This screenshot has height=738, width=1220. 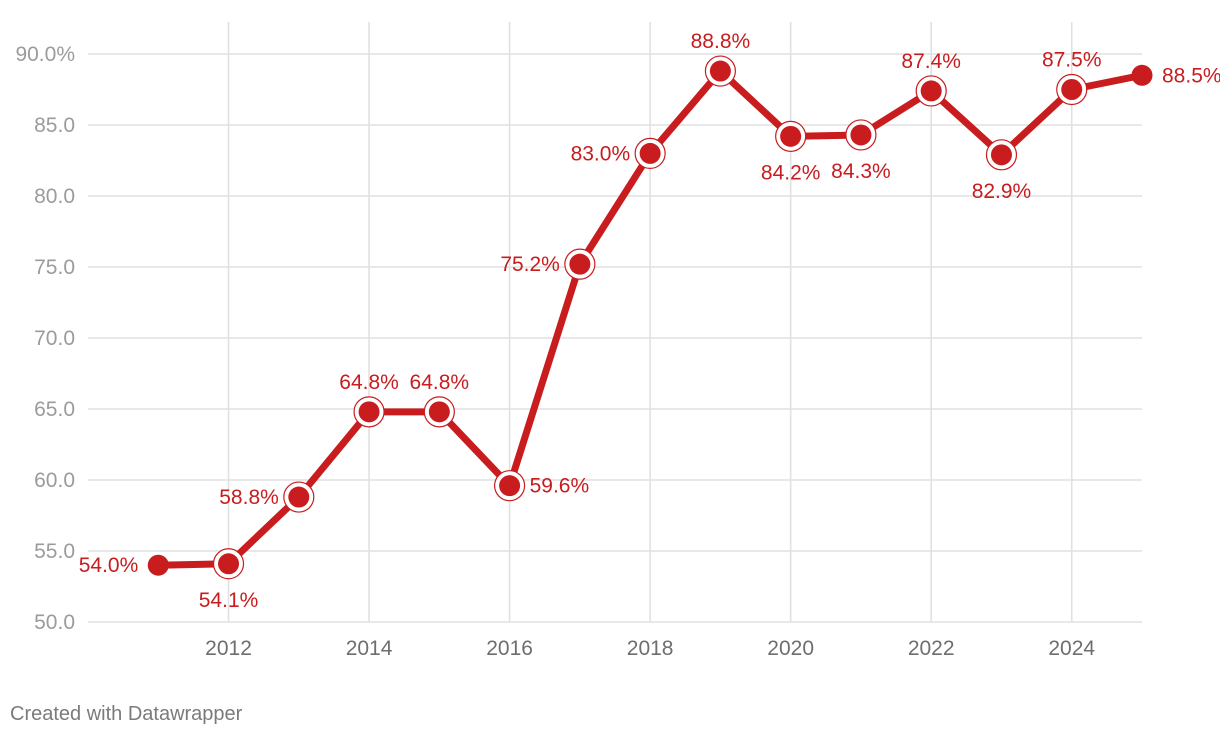 What do you see at coordinates (54, 480) in the screenshot?
I see `y-tick-label: 60.0` at bounding box center [54, 480].